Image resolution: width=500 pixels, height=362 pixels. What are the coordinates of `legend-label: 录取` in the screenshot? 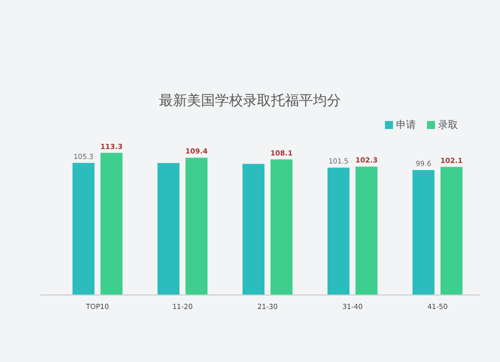 It's located at (448, 125).